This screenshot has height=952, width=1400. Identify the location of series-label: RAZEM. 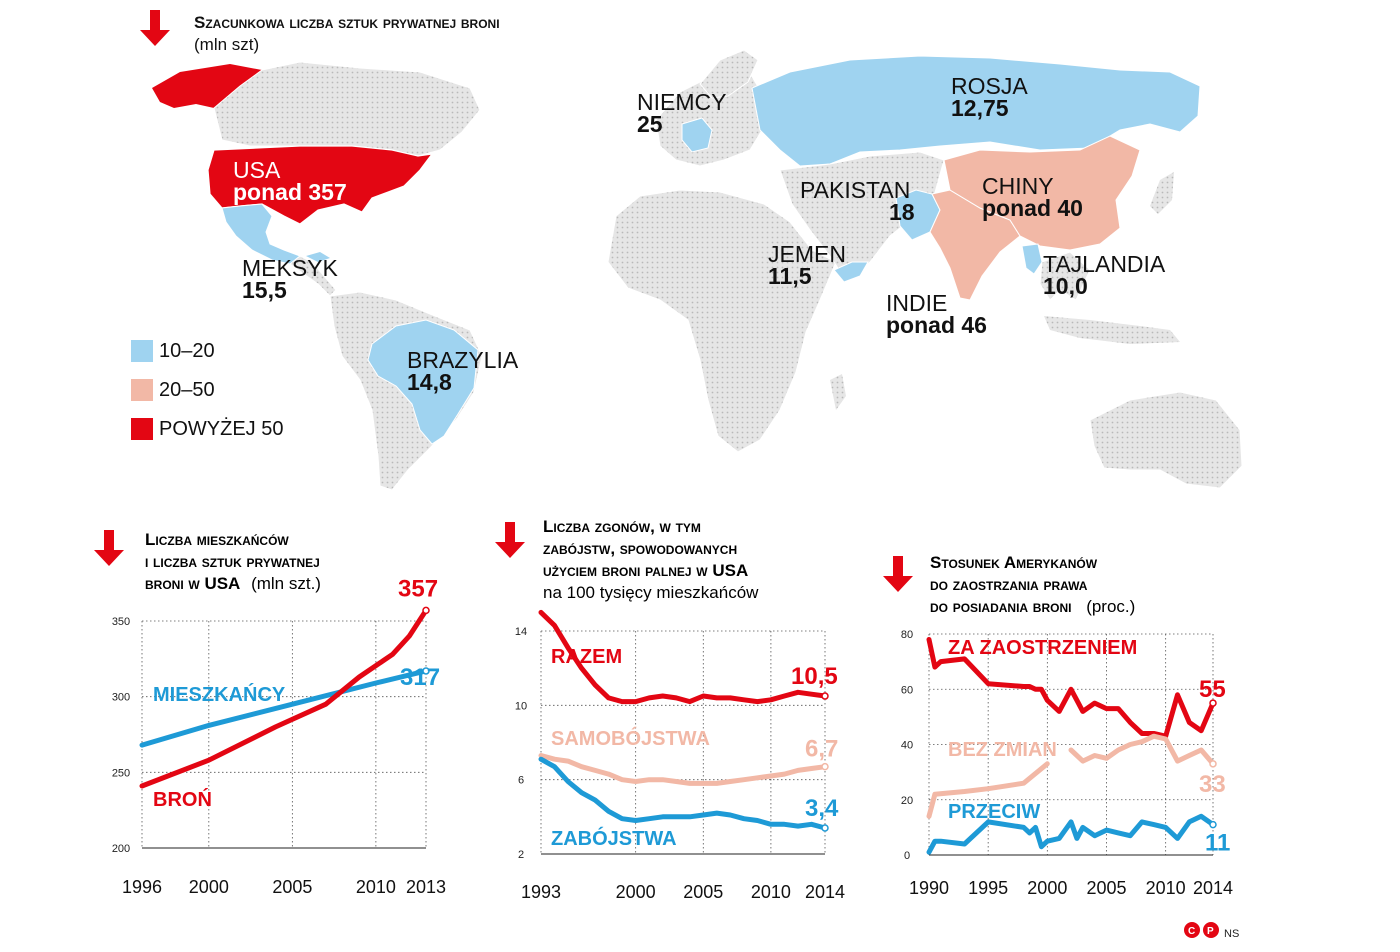
(586, 657).